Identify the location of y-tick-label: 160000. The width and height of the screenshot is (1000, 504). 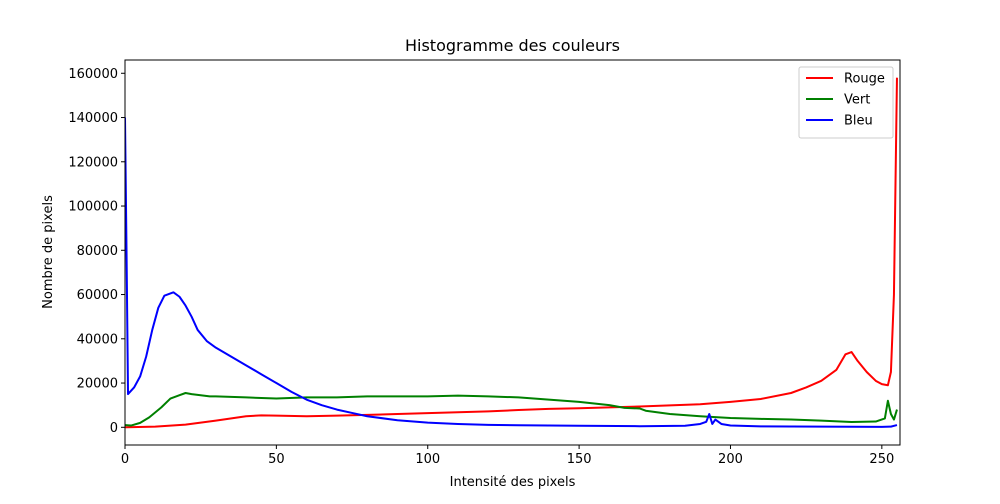
(93, 74).